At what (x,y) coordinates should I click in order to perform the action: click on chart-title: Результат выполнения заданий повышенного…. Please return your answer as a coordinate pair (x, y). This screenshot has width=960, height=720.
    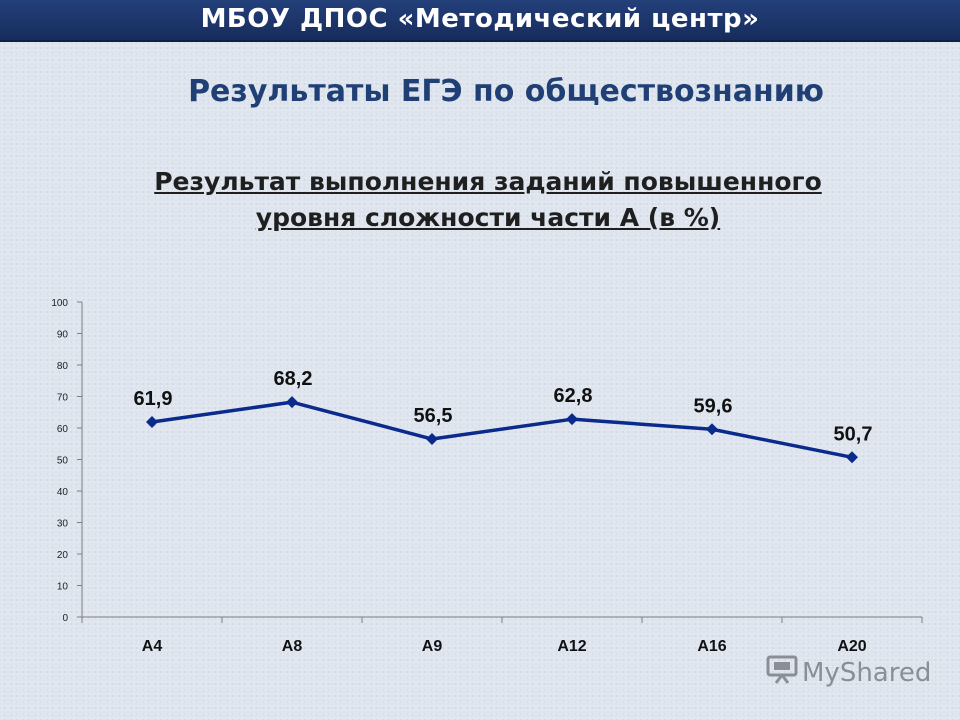
    Looking at the image, I should click on (480, 200).